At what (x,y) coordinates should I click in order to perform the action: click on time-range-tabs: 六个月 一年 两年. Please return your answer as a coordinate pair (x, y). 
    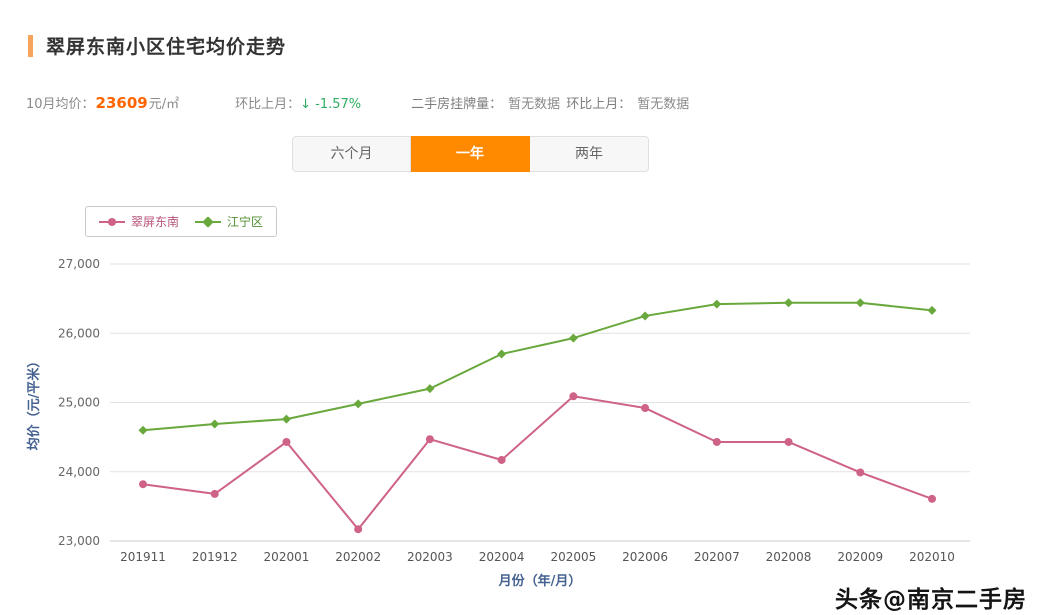
    Looking at the image, I should click on (470, 154).